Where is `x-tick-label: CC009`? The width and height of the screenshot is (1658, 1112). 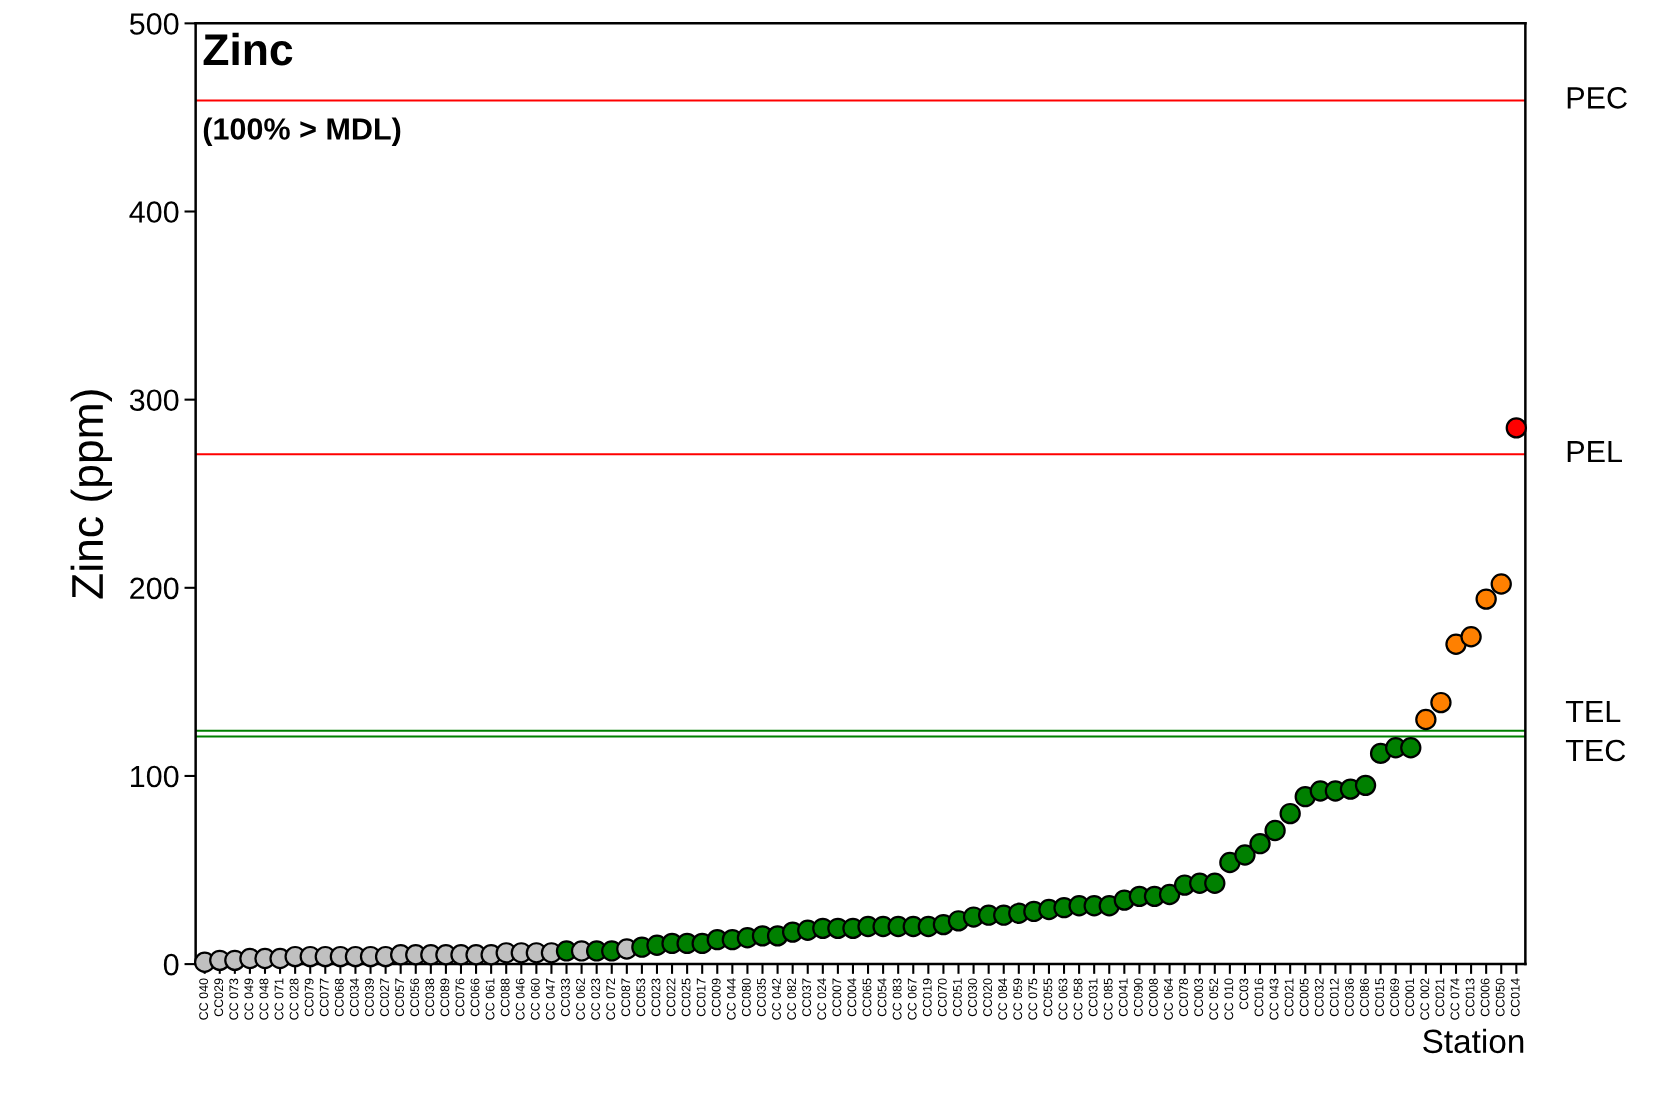 x-tick-label: CC009 is located at coordinates (716, 997).